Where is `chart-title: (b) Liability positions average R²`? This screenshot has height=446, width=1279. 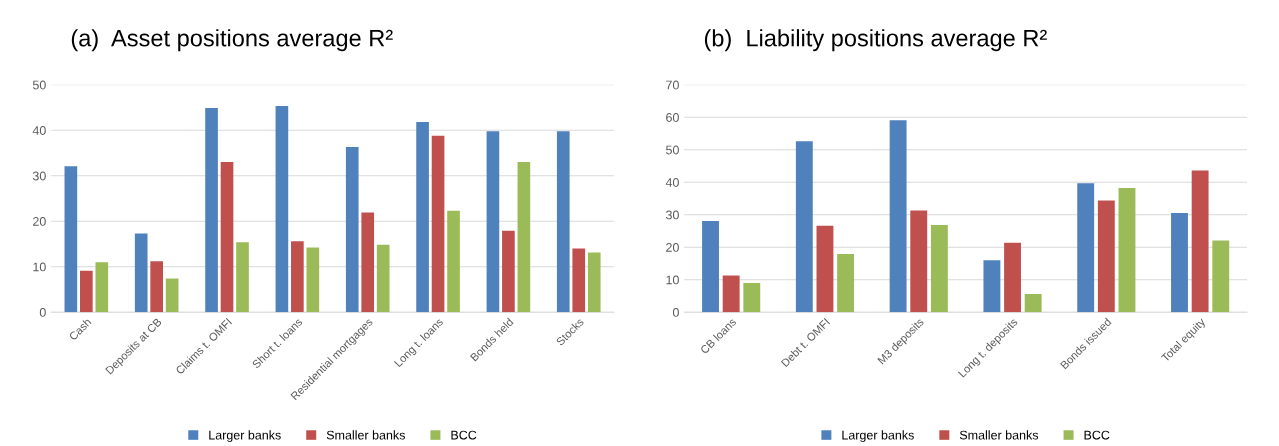 chart-title: (b) Liability positions average R² is located at coordinates (875, 40).